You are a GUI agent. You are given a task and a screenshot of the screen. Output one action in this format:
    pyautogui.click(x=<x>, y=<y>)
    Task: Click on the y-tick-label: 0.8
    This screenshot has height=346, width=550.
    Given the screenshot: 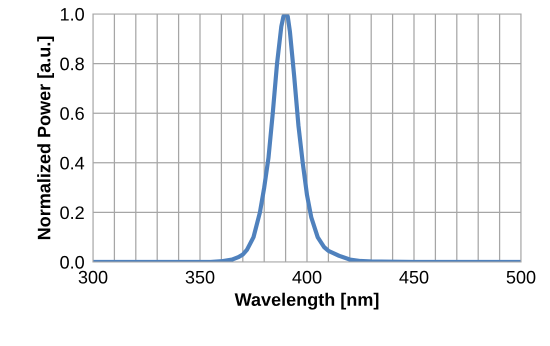 What is the action you would take?
    pyautogui.click(x=72, y=64)
    